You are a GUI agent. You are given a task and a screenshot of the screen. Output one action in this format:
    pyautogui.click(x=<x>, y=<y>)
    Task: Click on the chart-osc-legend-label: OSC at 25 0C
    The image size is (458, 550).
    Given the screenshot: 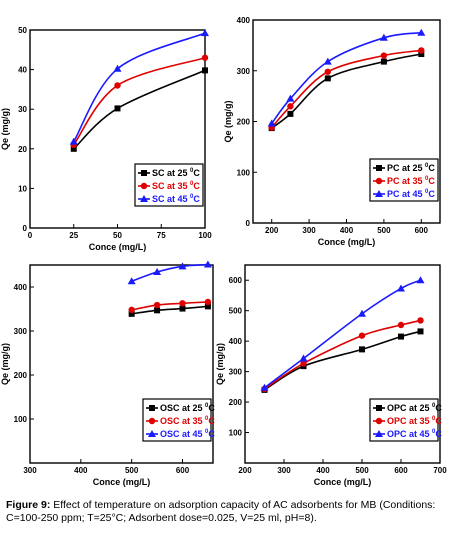 What is the action you would take?
    pyautogui.click(x=187, y=408)
    